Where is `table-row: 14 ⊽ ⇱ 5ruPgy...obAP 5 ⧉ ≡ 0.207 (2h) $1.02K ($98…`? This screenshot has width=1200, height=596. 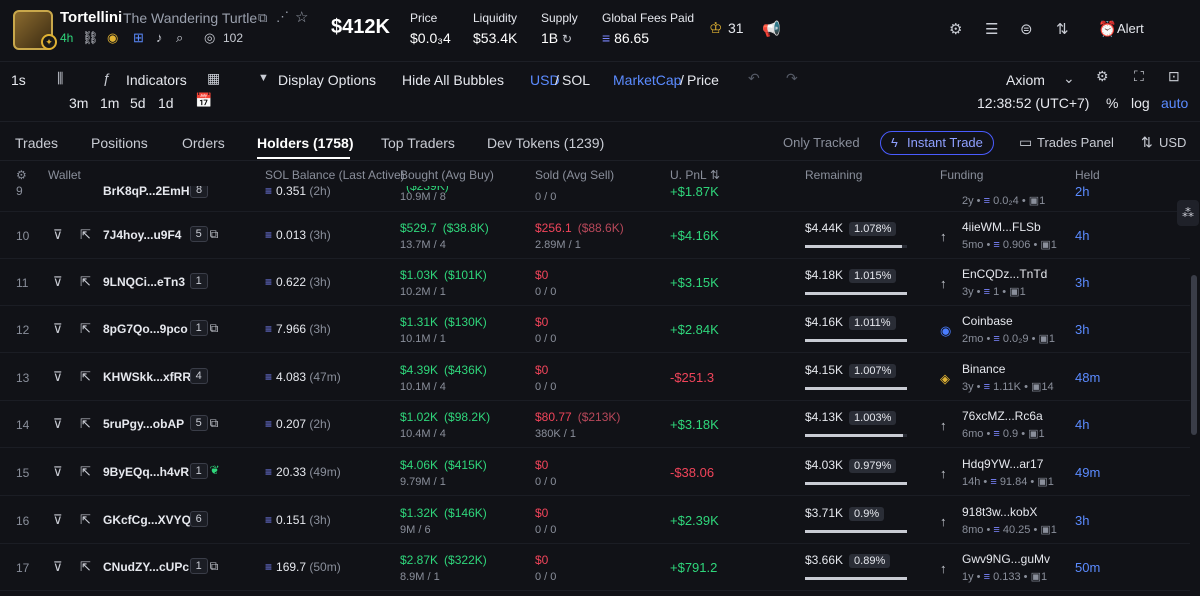 table-row: 14 ⊽ ⇱ 5ruPgy...obAP 5 ⧉ ≡ 0.207 (2h) $1.02K ($98… is located at coordinates (595, 424).